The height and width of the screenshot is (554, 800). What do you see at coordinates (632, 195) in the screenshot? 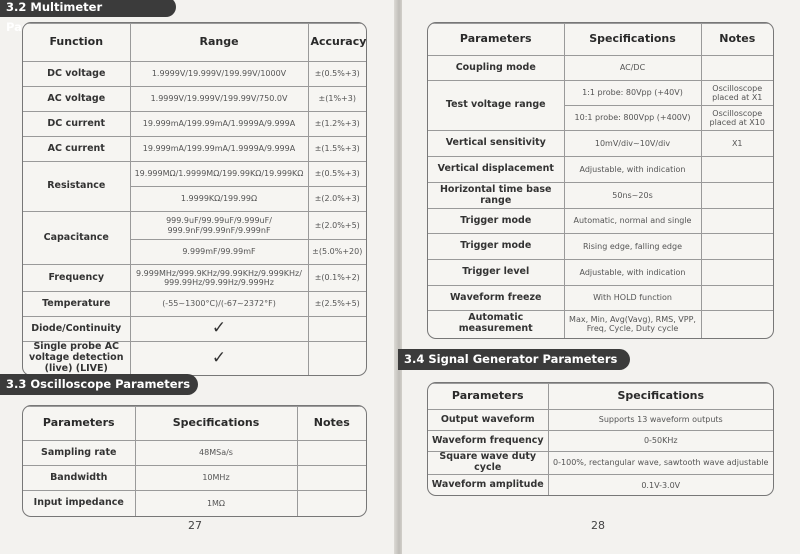
I see `spec-cell: 50ns~20s` at bounding box center [632, 195].